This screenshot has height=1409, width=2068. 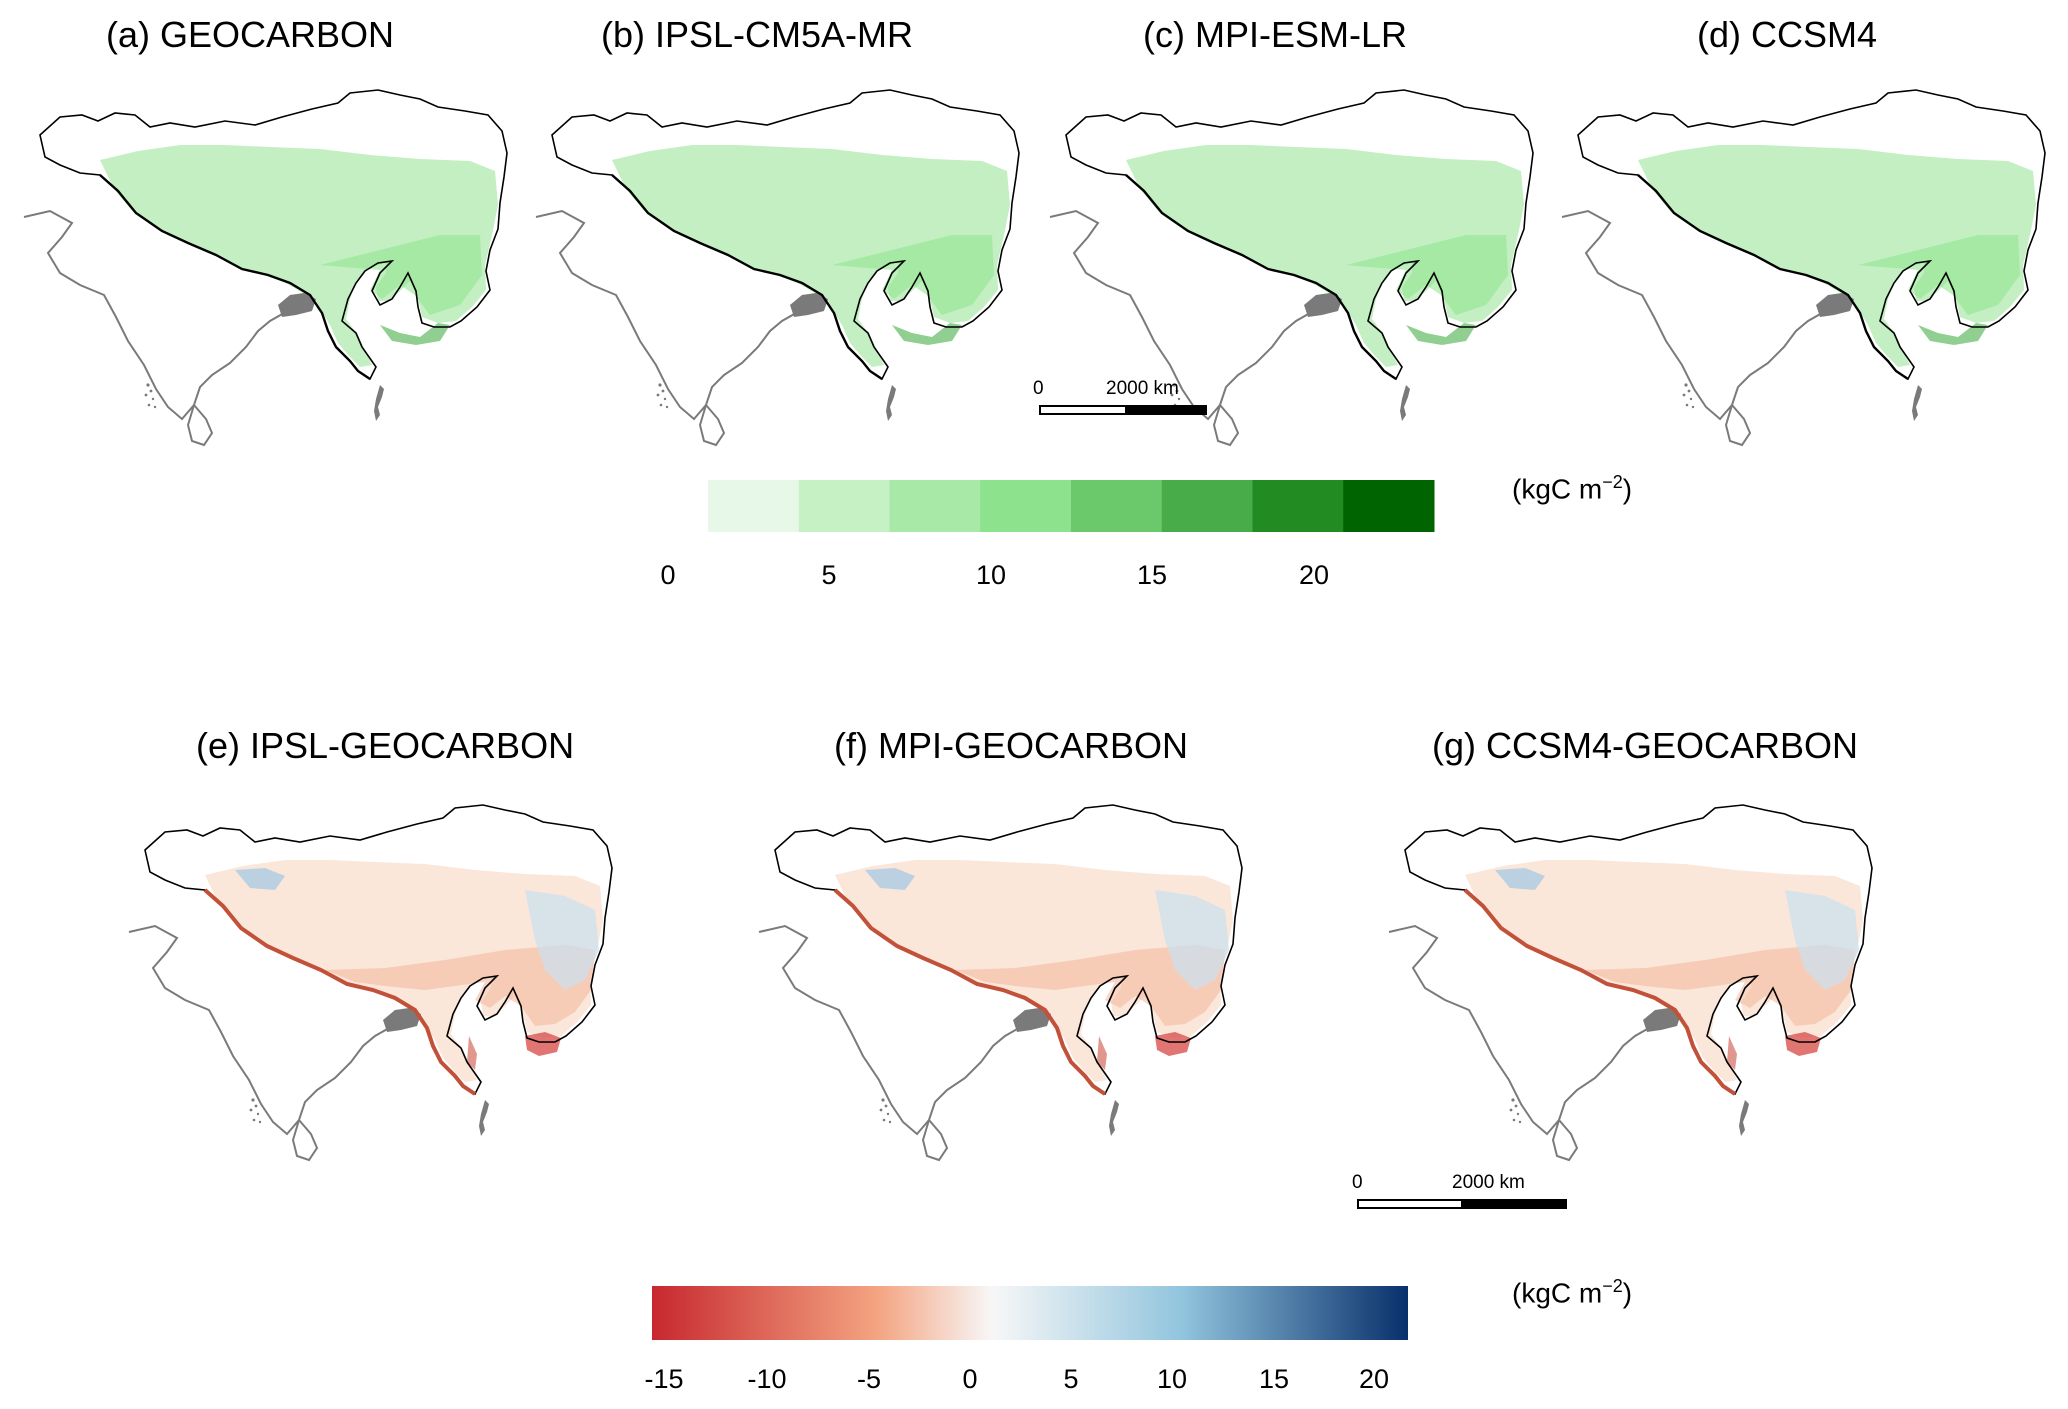 I want to click on map-panel-f, so click(x=1000, y=982).